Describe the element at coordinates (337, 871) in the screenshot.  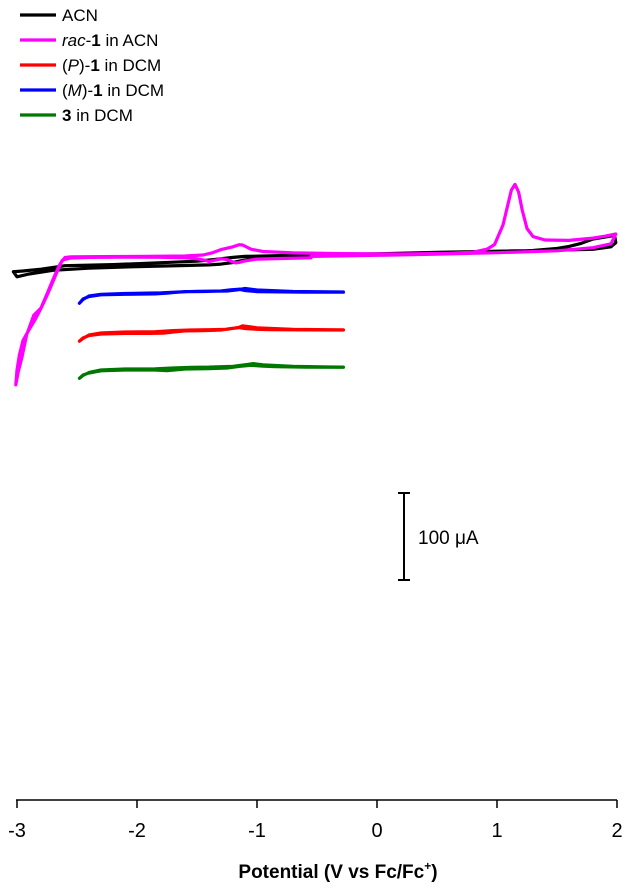
I see `x-axis-title: Potential (V vs Fc/Fc+)` at that location.